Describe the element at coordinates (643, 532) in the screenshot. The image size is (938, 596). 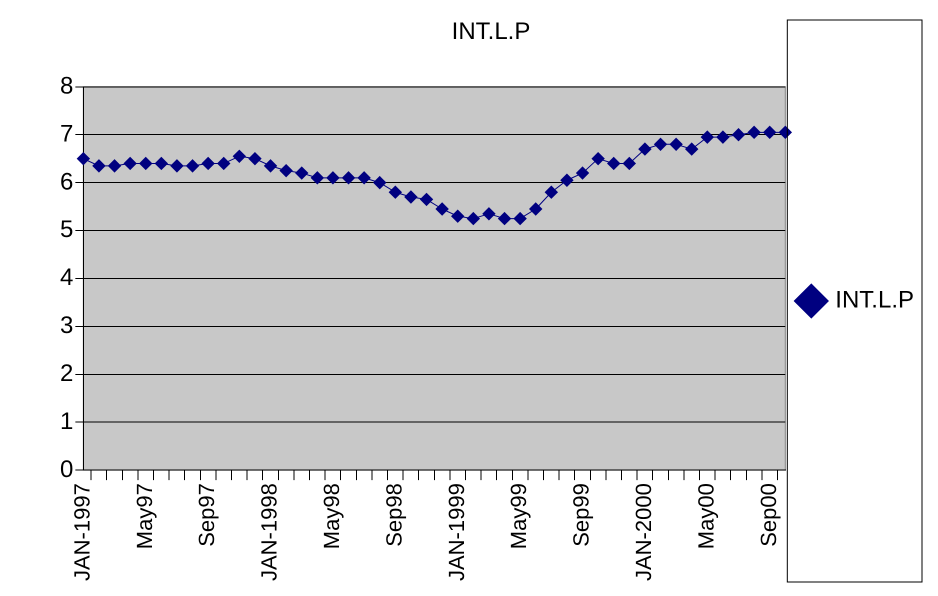
I see `x-tick-label: JAN-2000` at that location.